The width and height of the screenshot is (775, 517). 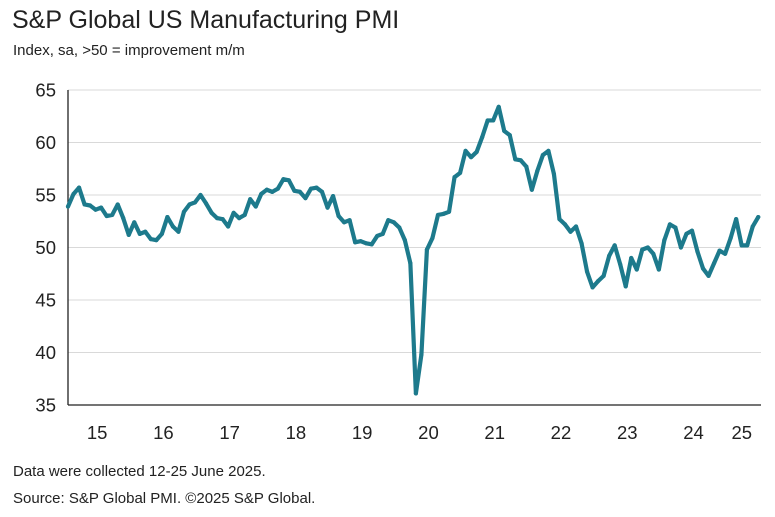 What do you see at coordinates (414, 423) in the screenshot?
I see `x-axis: 15 16 17 18 19 20 21 22 23 24 25` at bounding box center [414, 423].